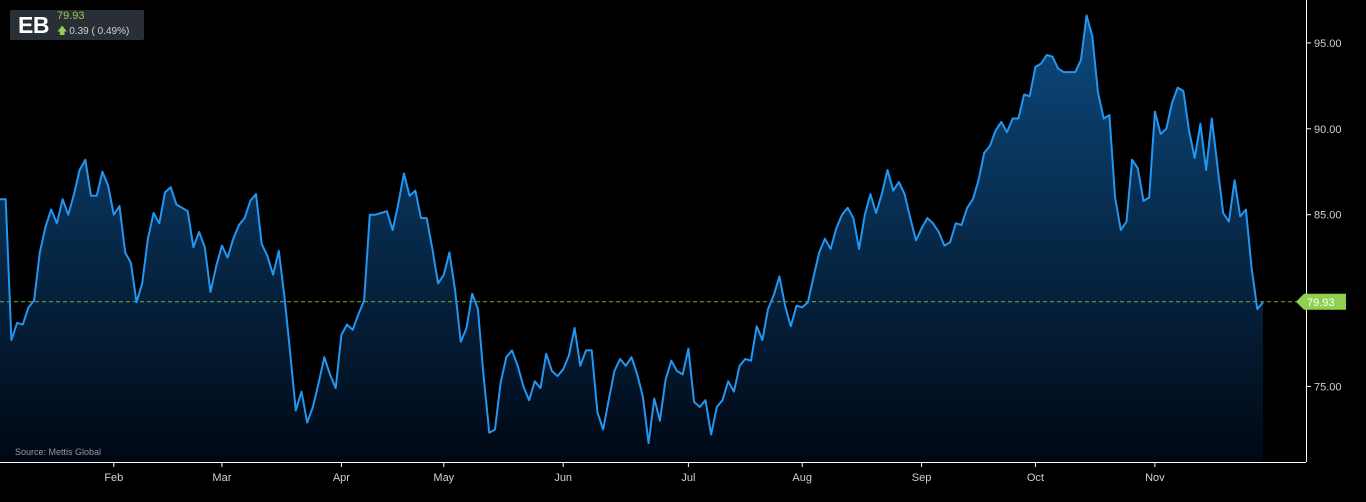 This screenshot has width=1366, height=502. What do you see at coordinates (922, 478) in the screenshot?
I see `x-tick-label: Sep` at bounding box center [922, 478].